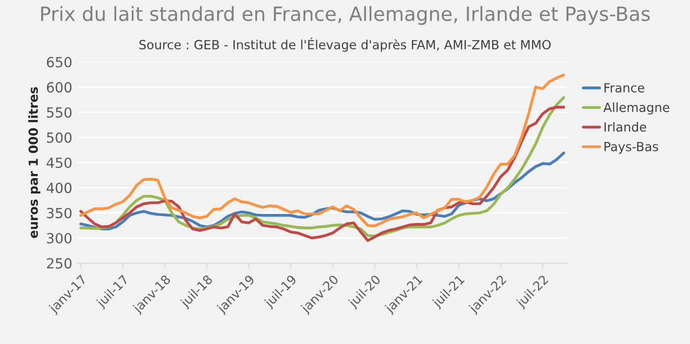 This screenshot has height=344, width=690. I want to click on legend-label: Irlande, so click(625, 127).